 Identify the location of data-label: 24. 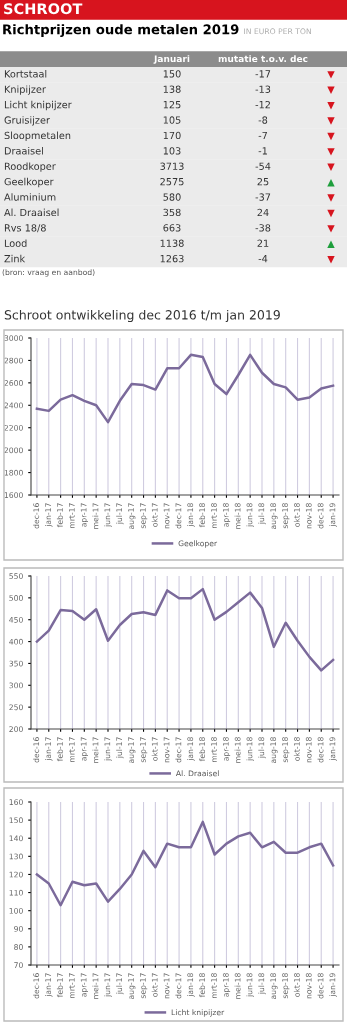
(263, 212).